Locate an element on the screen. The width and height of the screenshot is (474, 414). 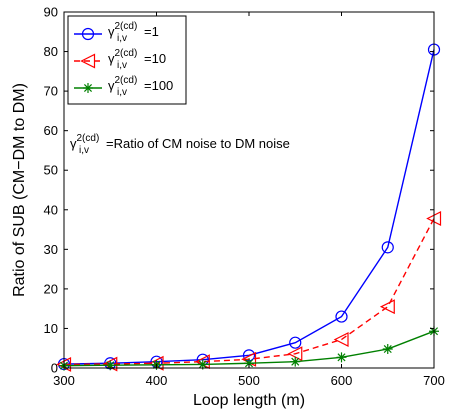
legend-entry-1: γ2(cd) i,v =1 is located at coordinates (116, 32).